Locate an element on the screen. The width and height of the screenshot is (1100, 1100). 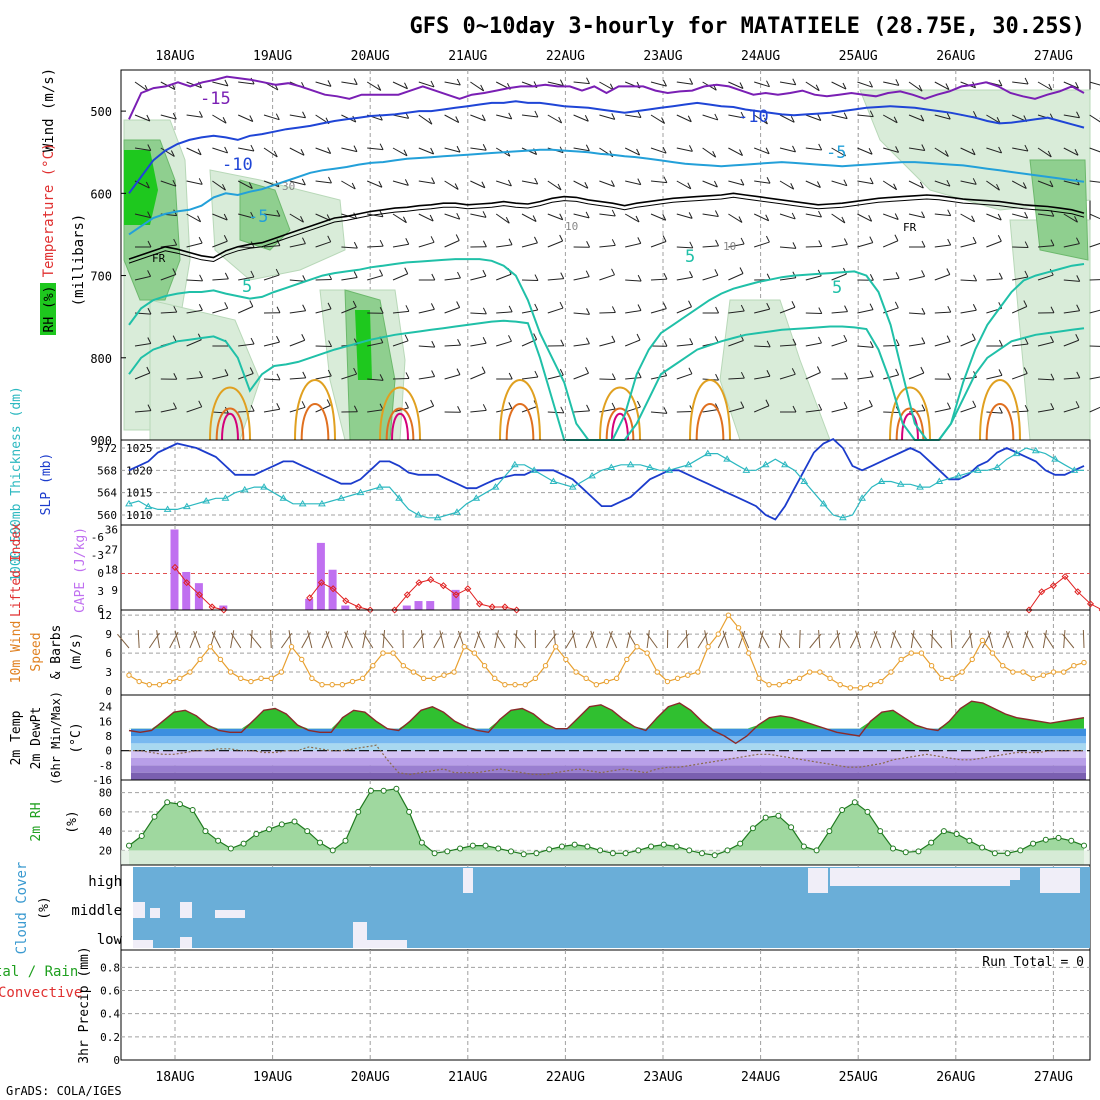
run-total-label: Run Total = 0 is located at coordinates (1033, 962).